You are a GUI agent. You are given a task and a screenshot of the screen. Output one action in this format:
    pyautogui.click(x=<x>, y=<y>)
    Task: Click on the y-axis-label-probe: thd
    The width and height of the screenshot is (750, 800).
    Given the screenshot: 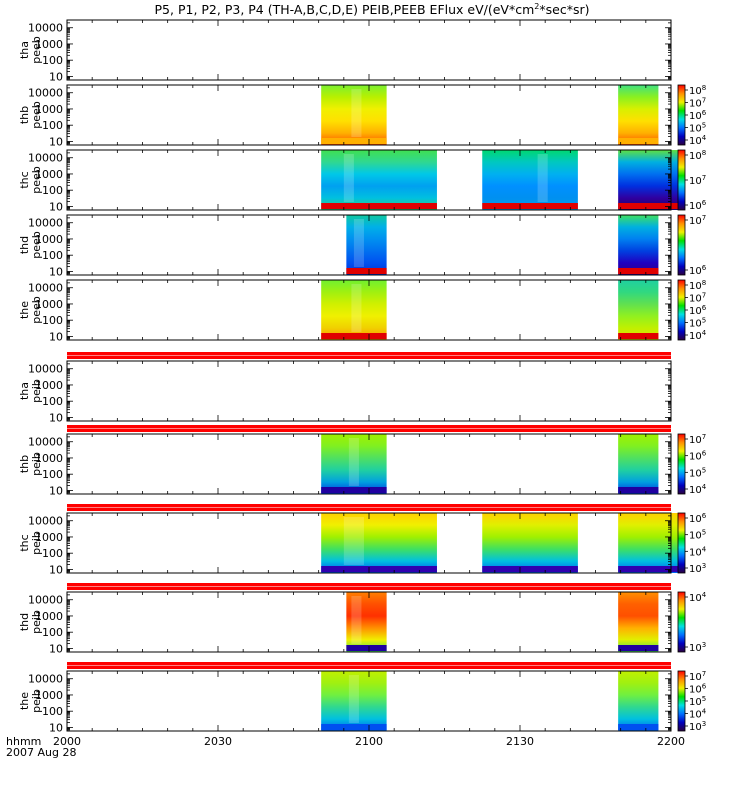 What is the action you would take?
    pyautogui.click(x=24, y=622)
    